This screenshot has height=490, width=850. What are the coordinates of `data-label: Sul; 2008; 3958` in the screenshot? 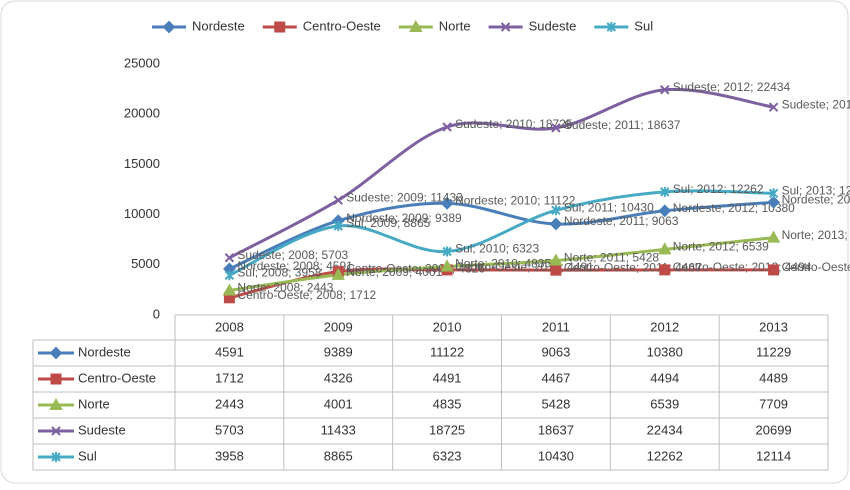 It's located at (279, 272).